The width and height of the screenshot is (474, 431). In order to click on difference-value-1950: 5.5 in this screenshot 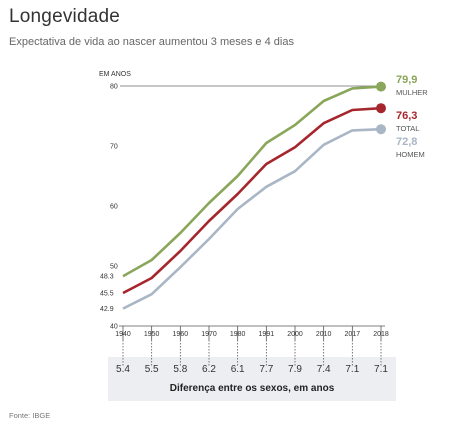, I will do `click(152, 369)`.